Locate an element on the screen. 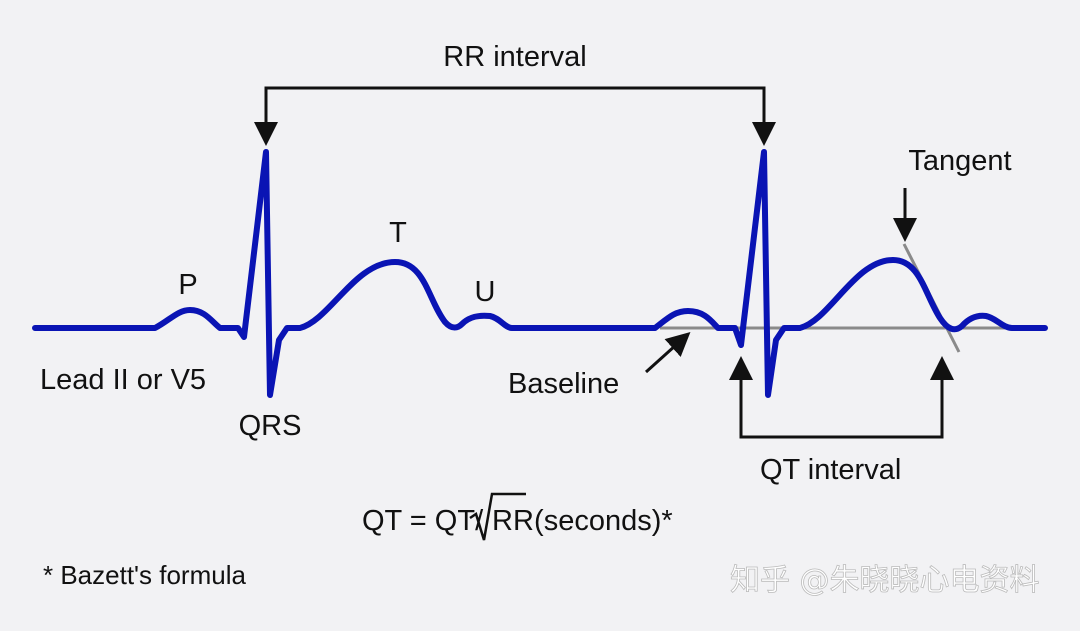 Image resolution: width=1080 pixels, height=631 pixels. p-wave-label: P is located at coordinates (187, 285).